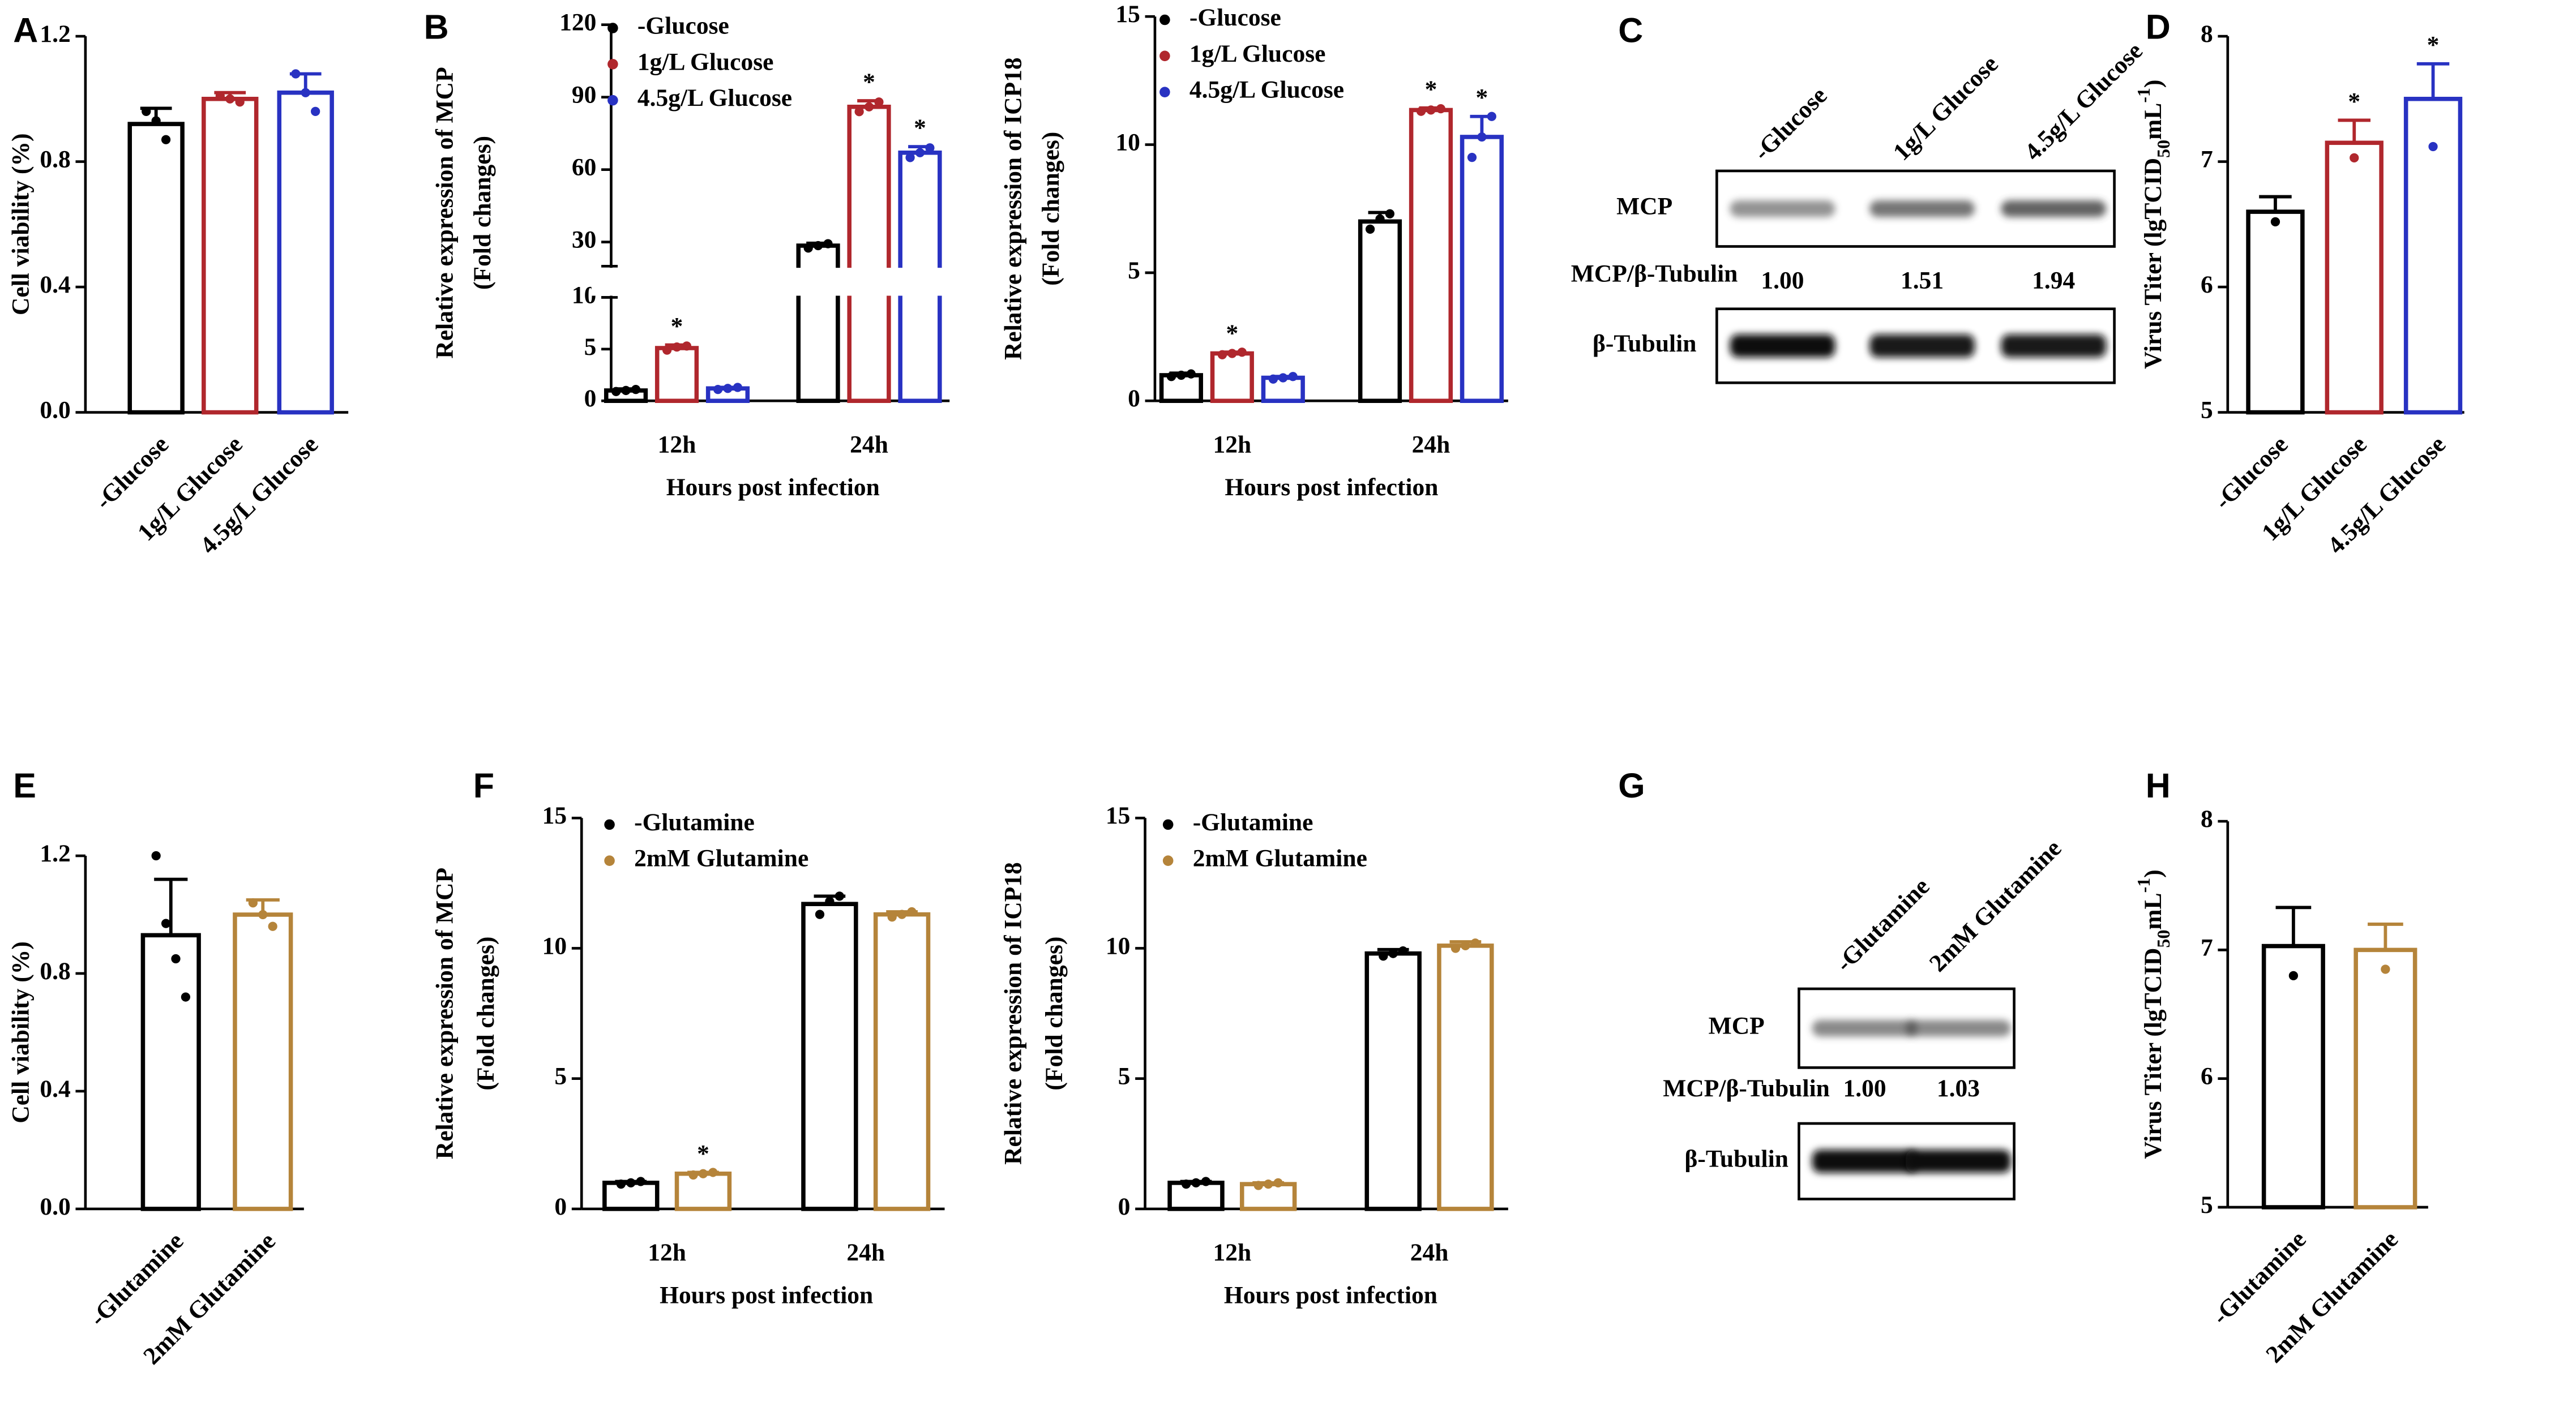  I want to click on panel-letter: G, so click(1631, 785).